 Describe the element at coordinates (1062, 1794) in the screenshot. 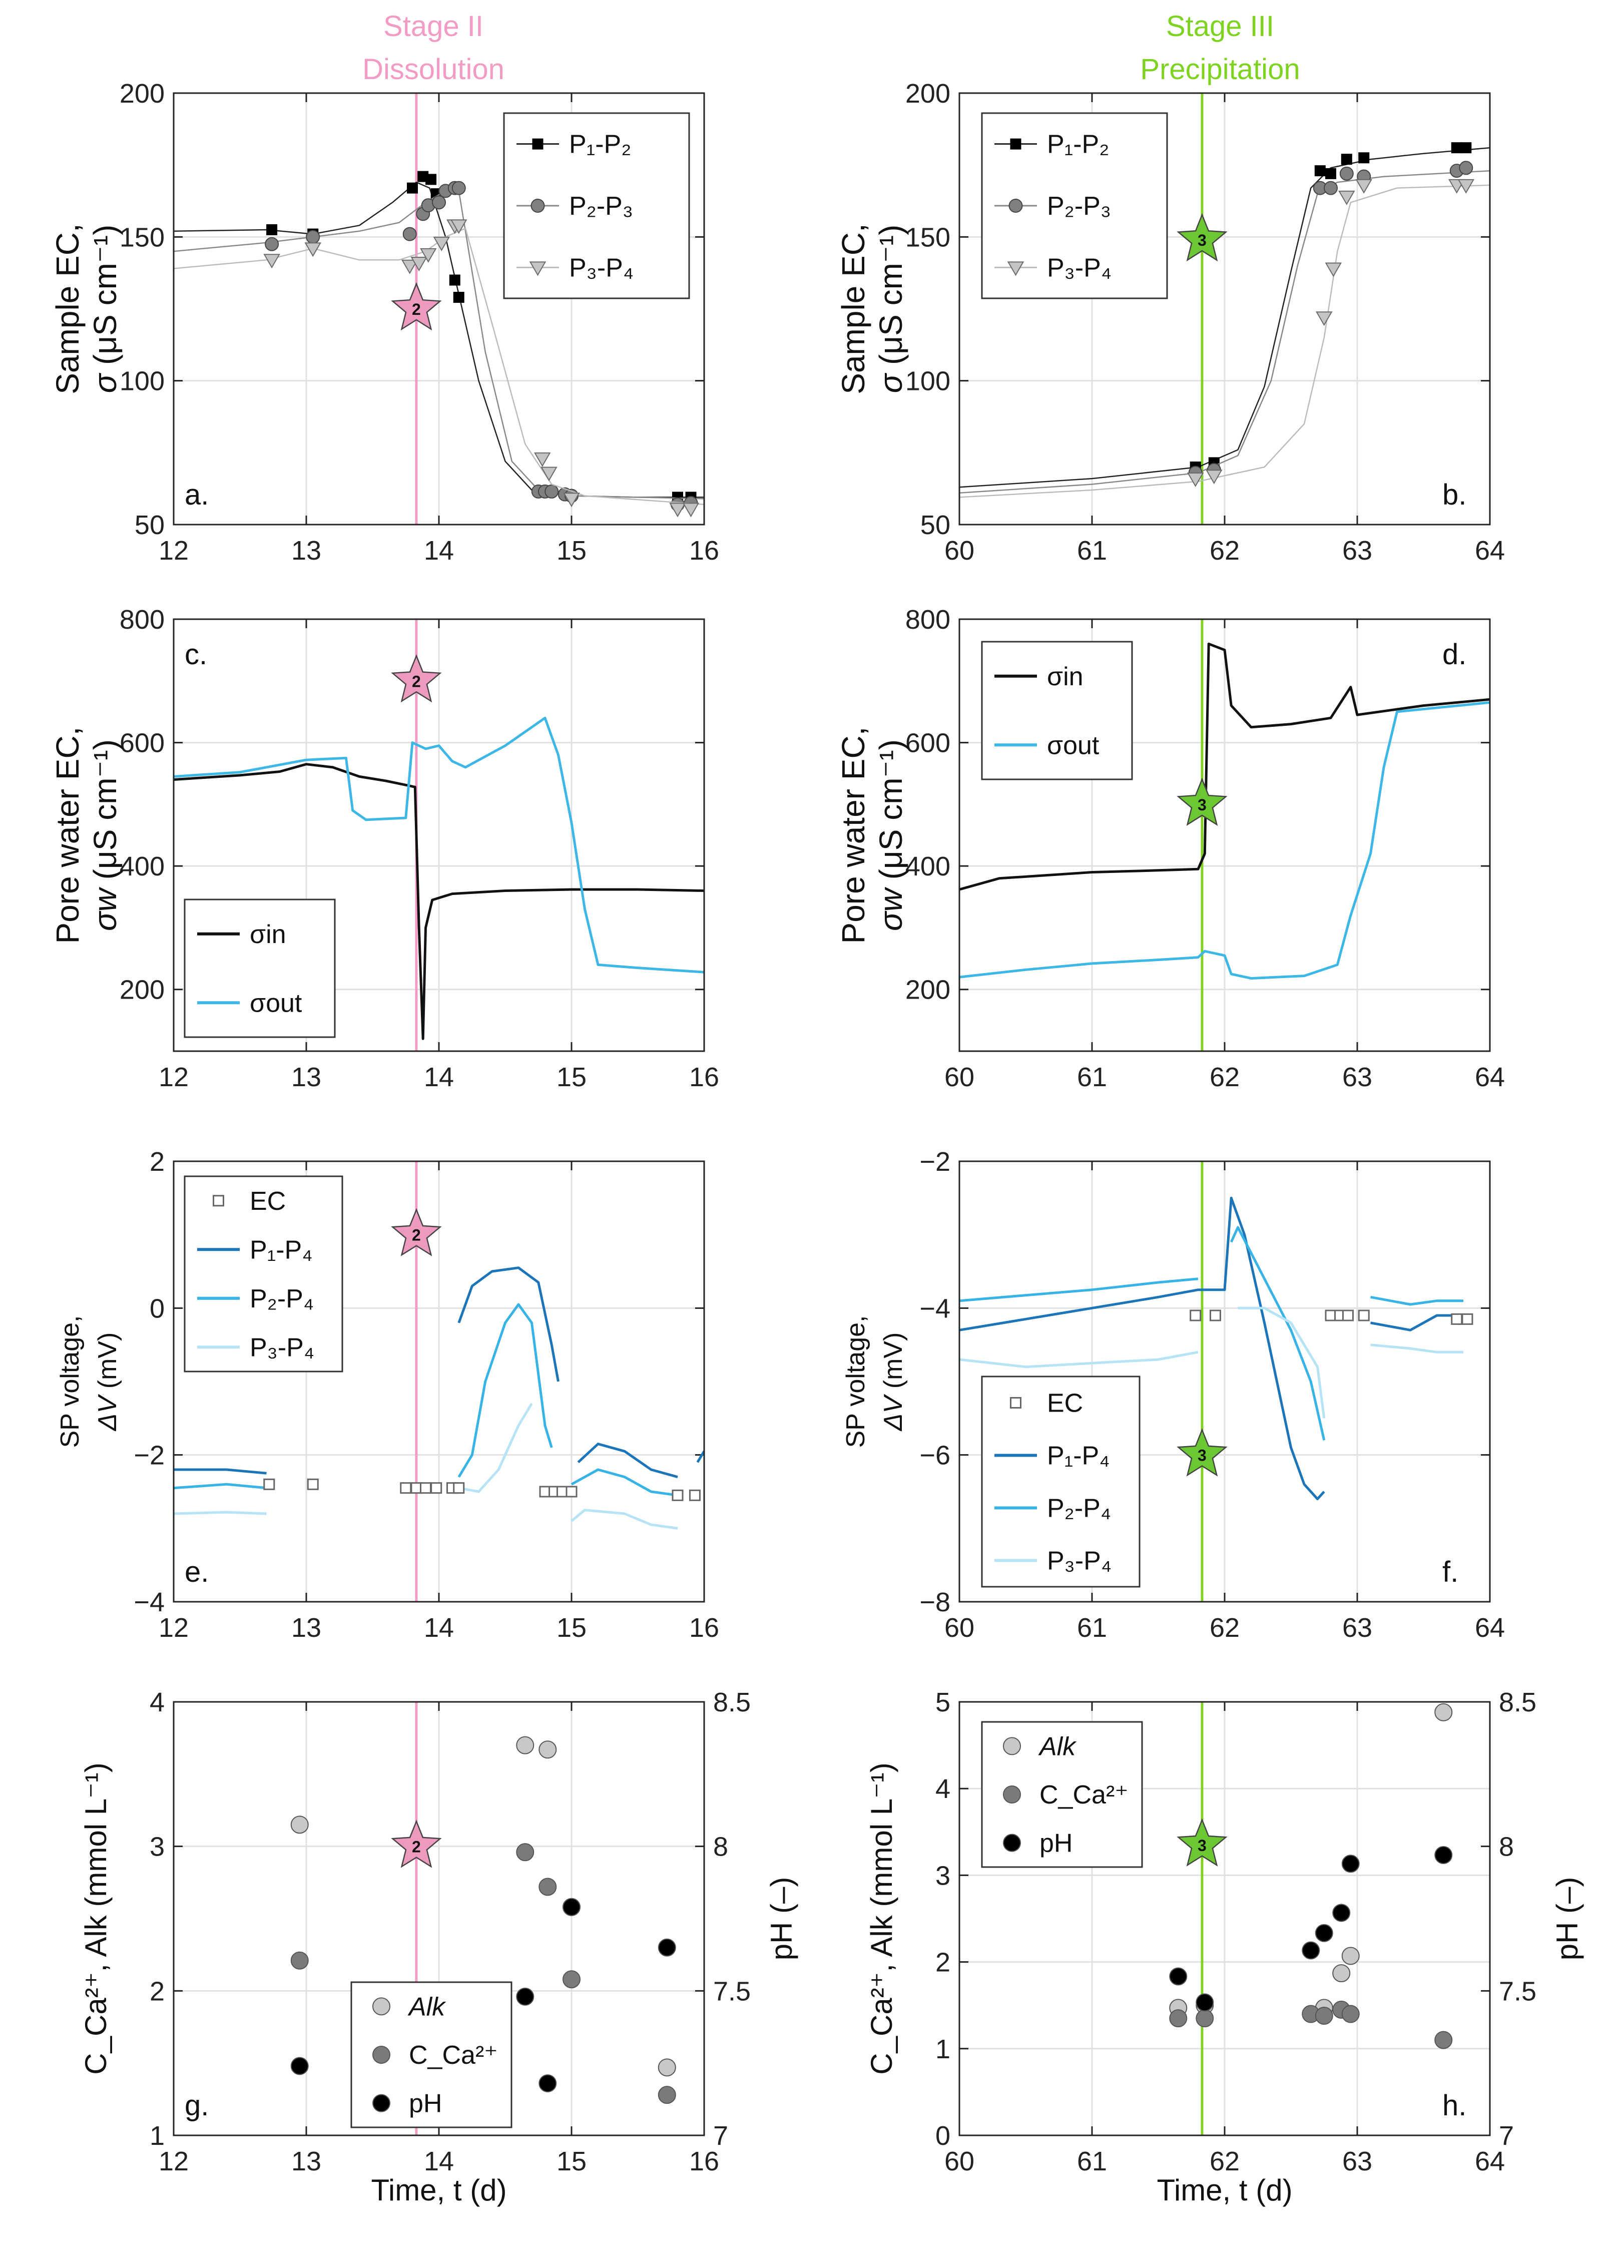

I see `legend: Alk C_Ca²⁺ pH` at that location.